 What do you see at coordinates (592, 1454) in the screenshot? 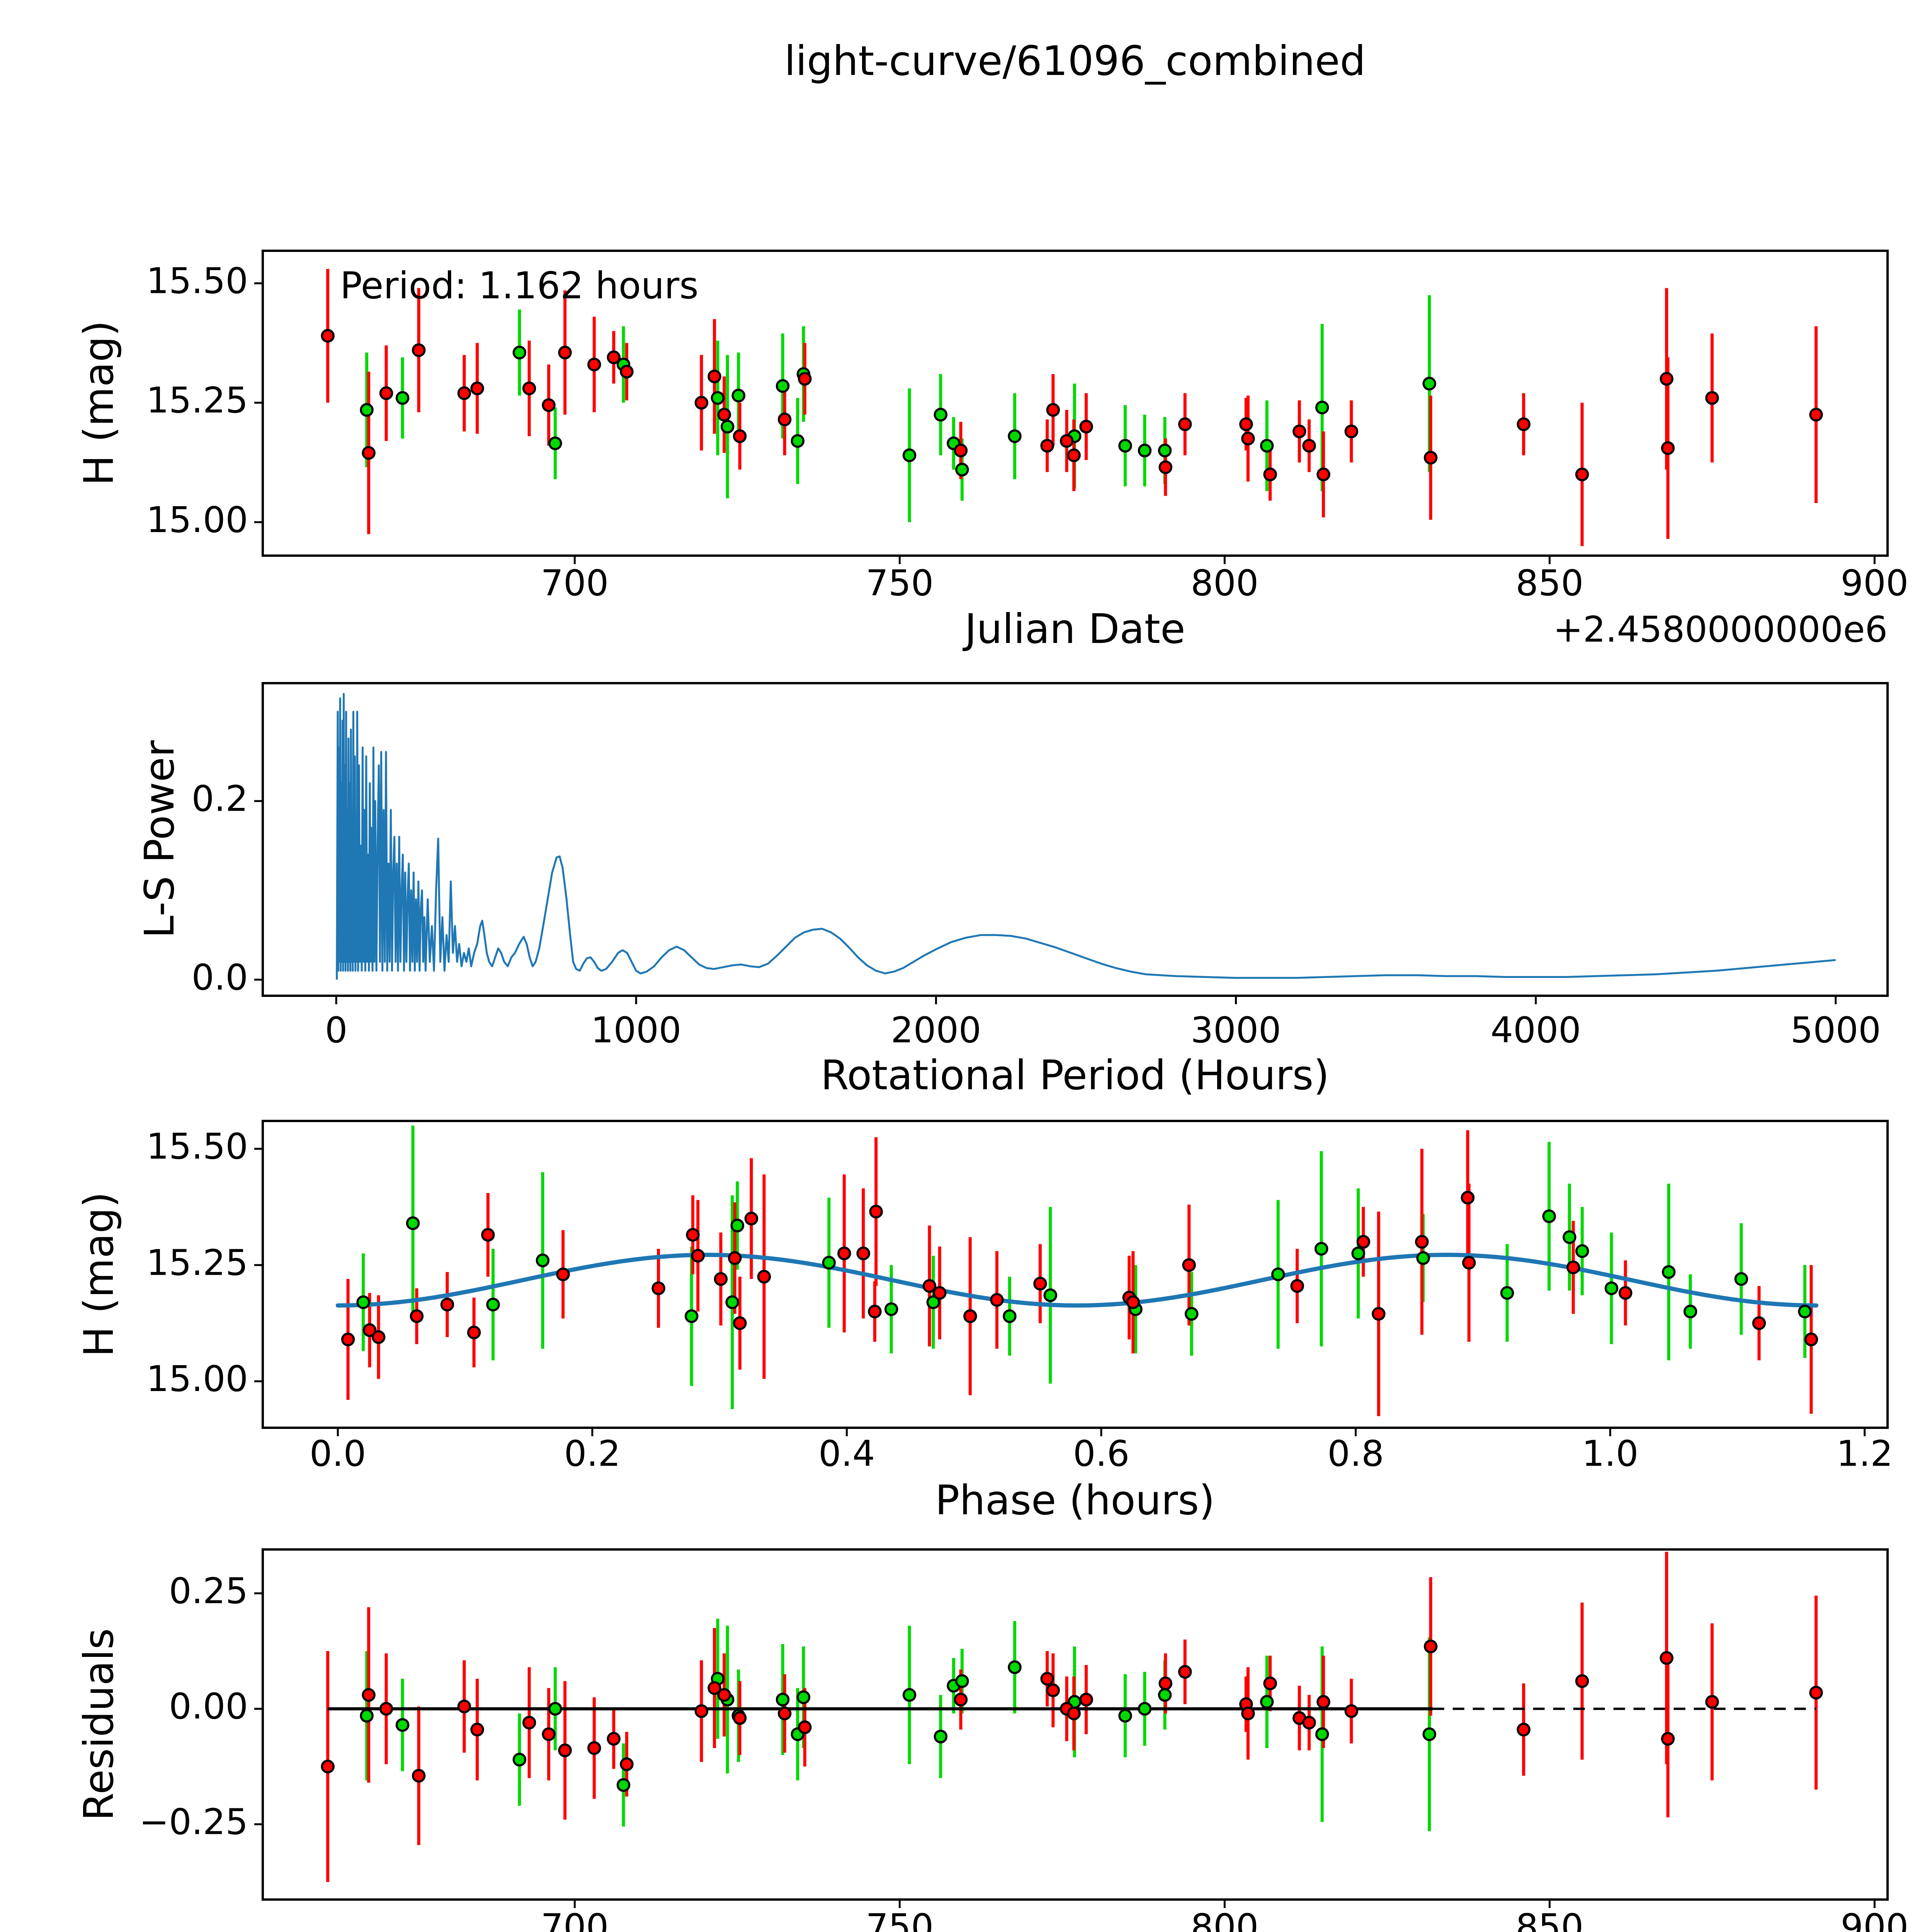
I see `x-tick-label: 0.2` at bounding box center [592, 1454].